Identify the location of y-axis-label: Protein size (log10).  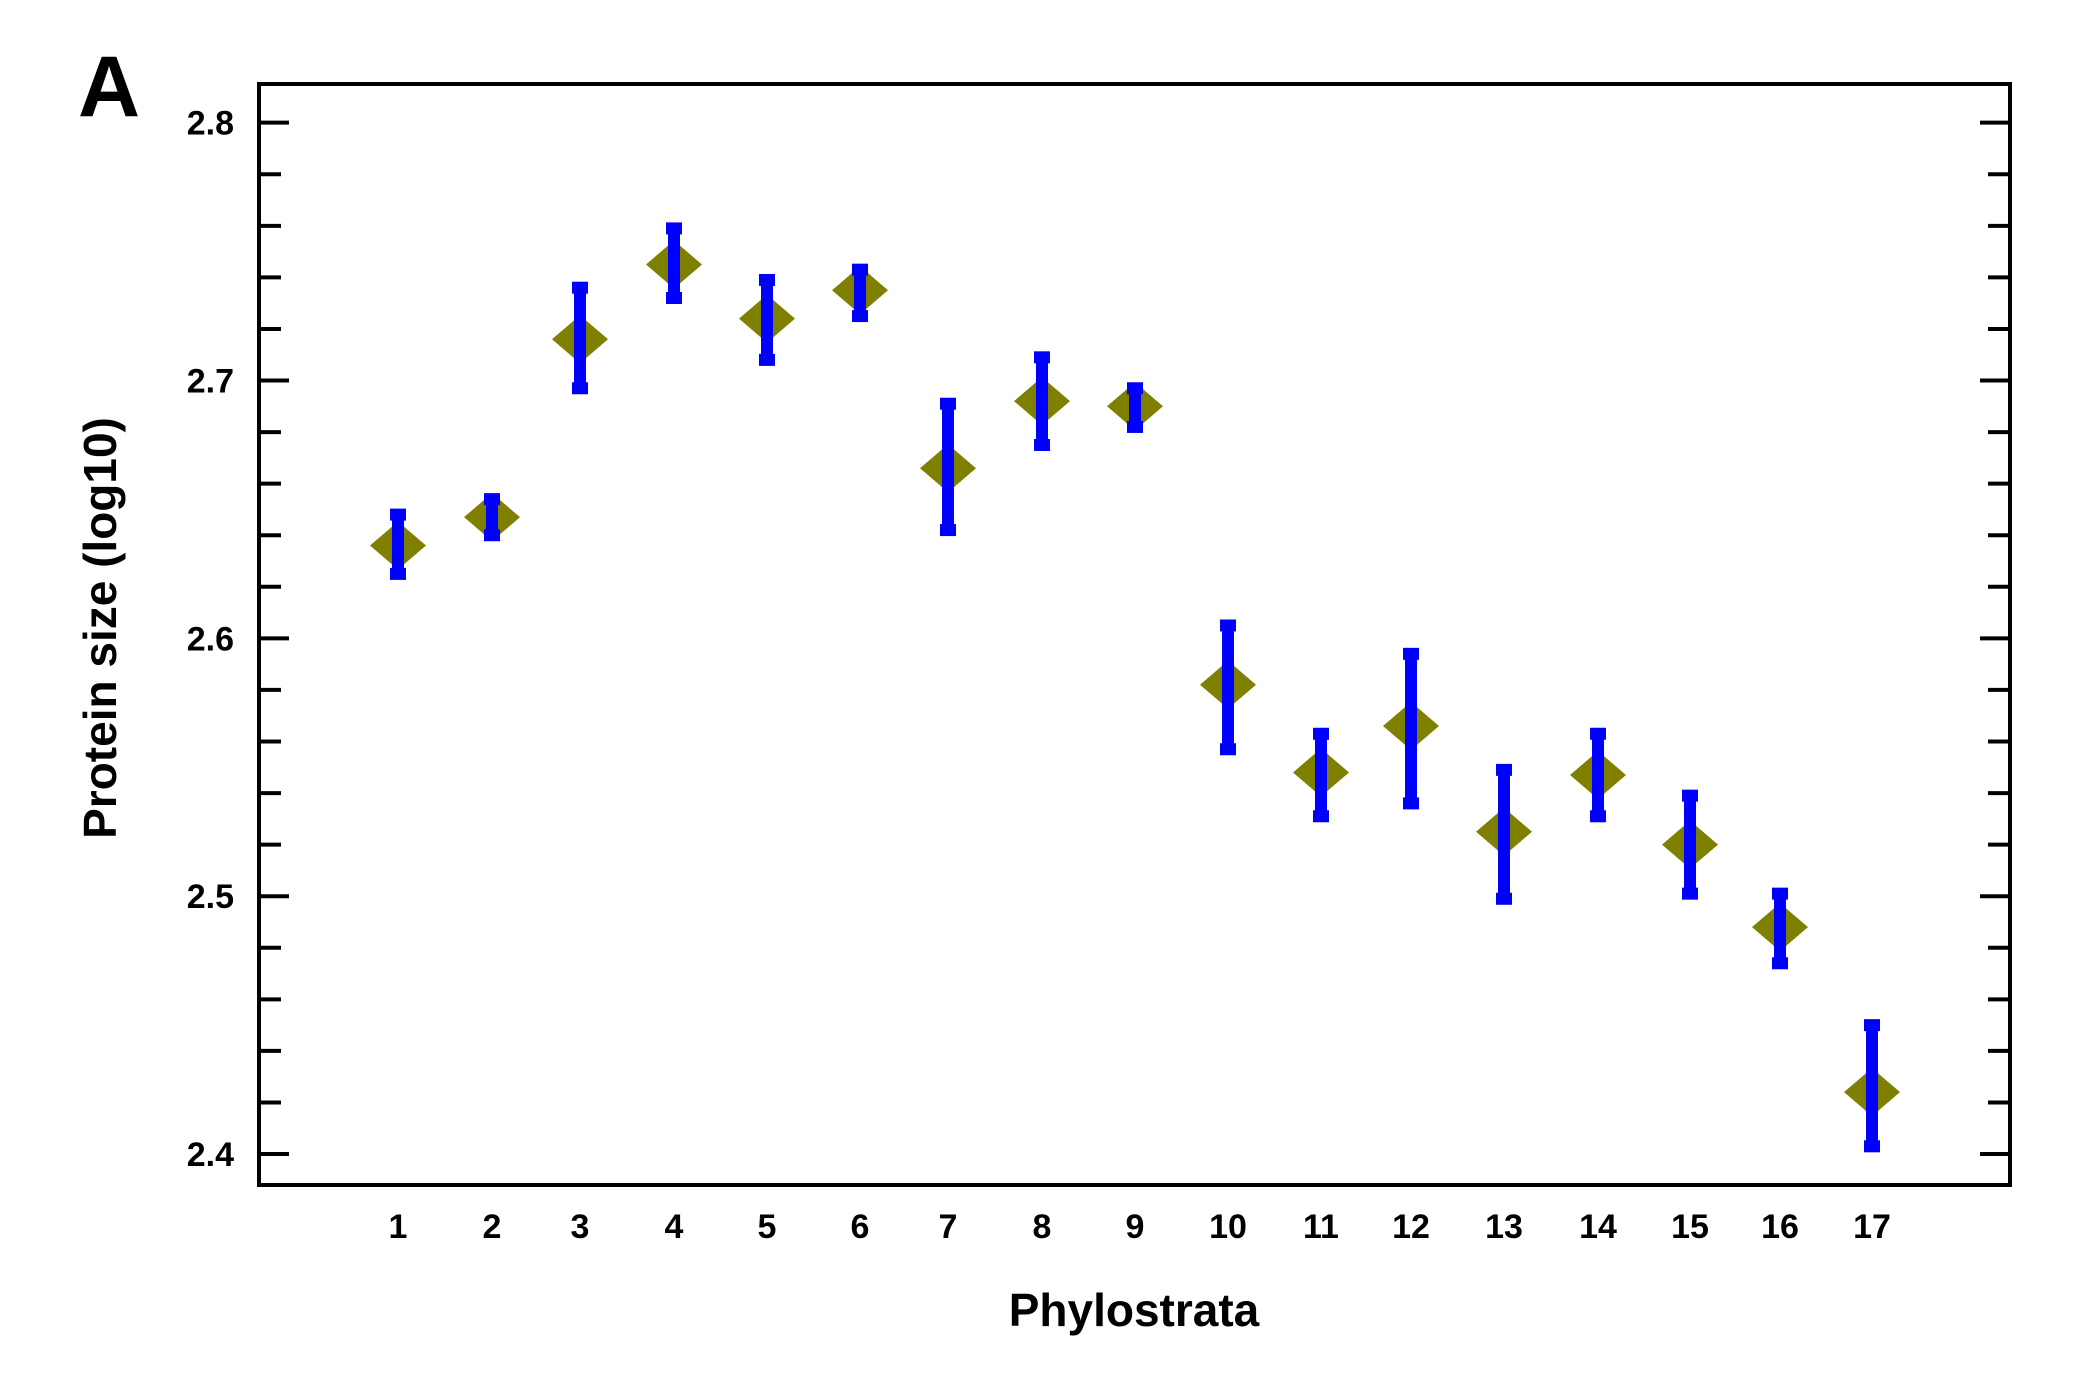
(100, 628).